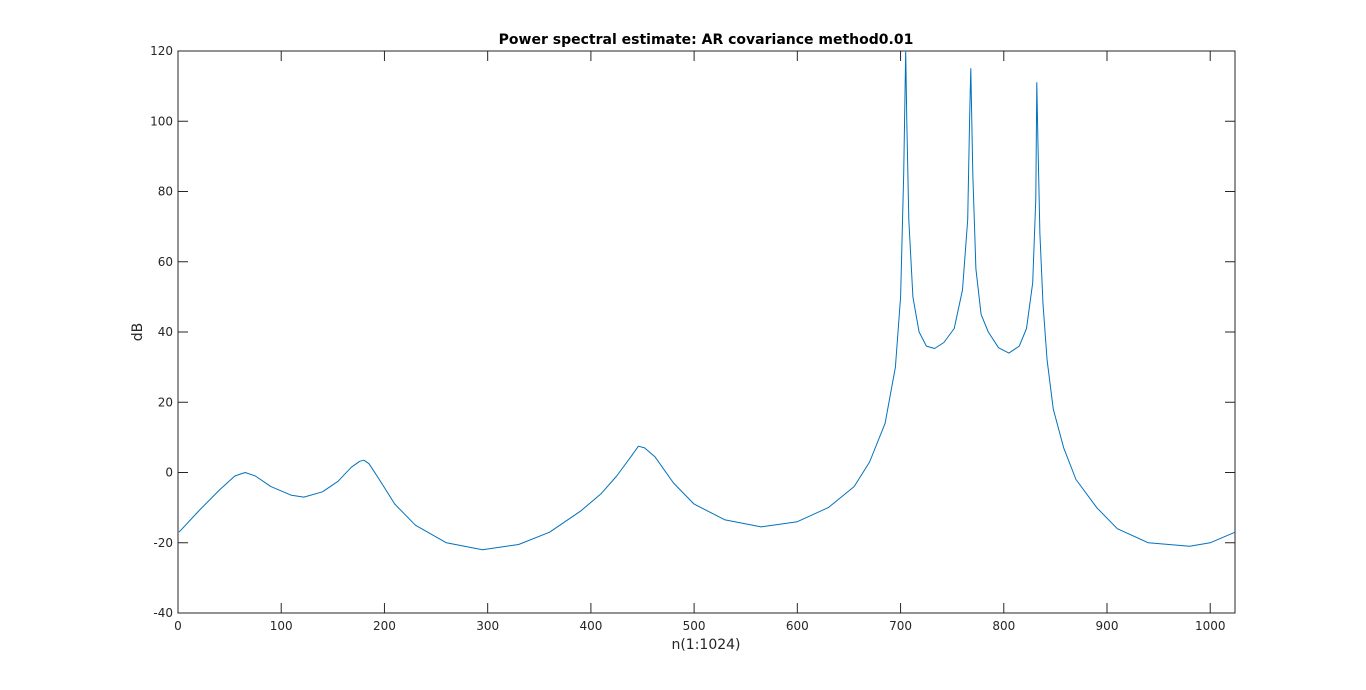  I want to click on y-axis-label: dB, so click(138, 332).